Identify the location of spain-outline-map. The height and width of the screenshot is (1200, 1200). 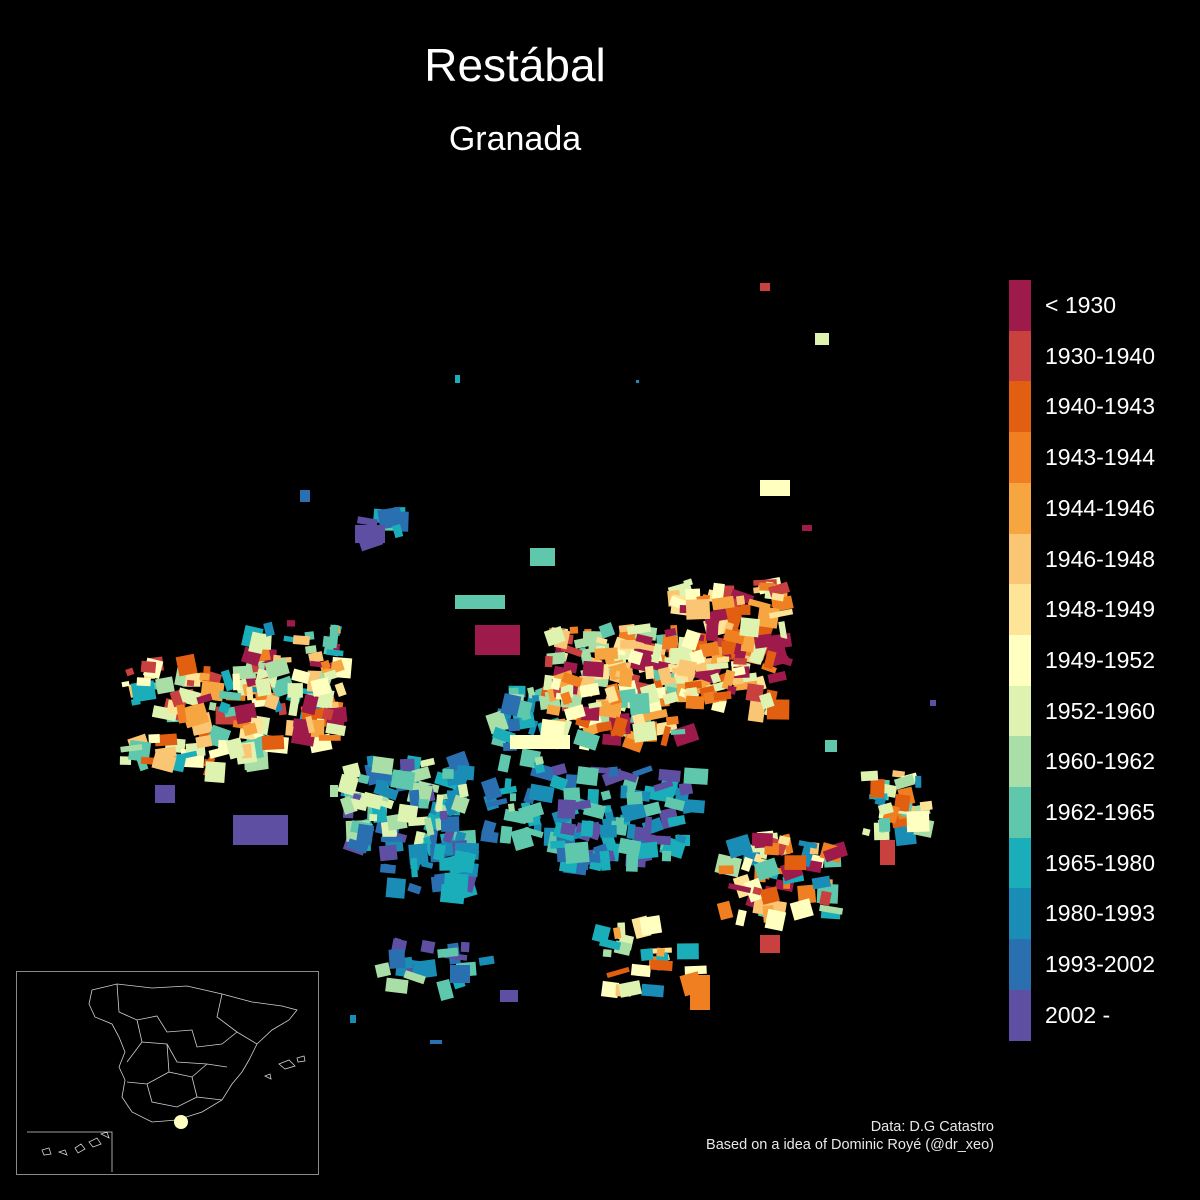
(166, 1077).